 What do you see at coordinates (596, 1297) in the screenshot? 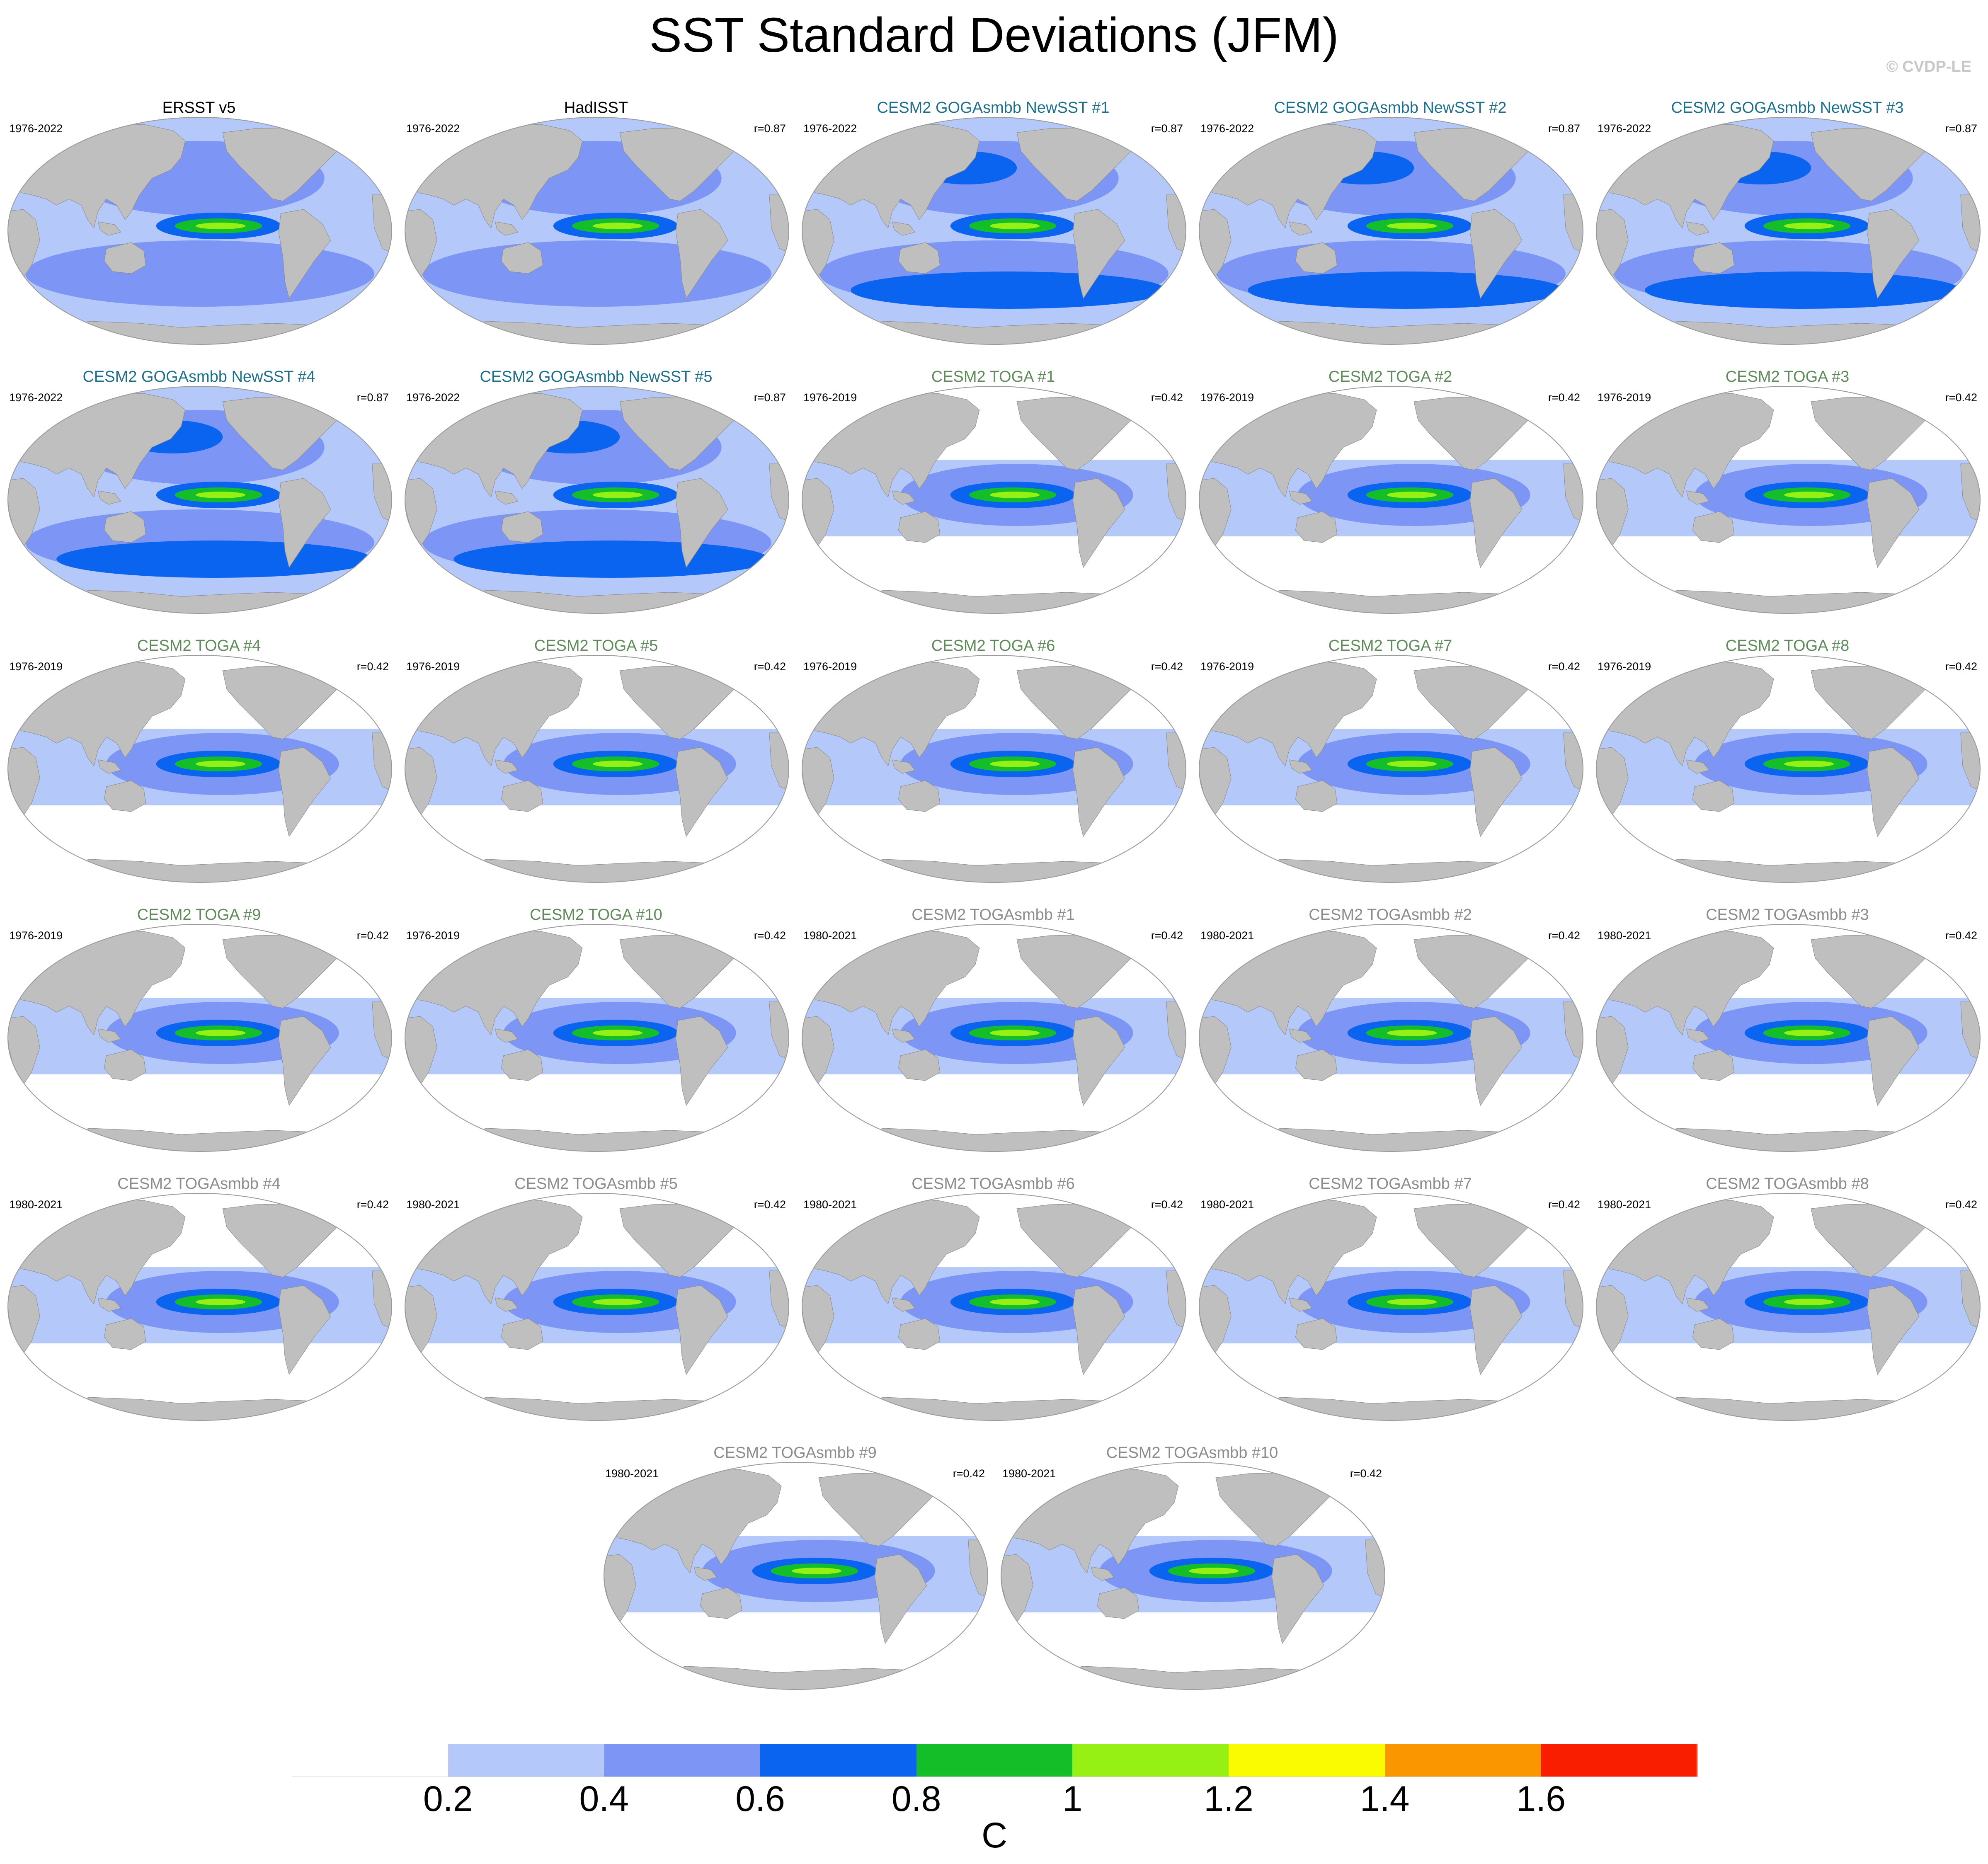
I see `map-panel: CESM2 TOGAsmbb #5 1980-2021 r=0.42` at bounding box center [596, 1297].